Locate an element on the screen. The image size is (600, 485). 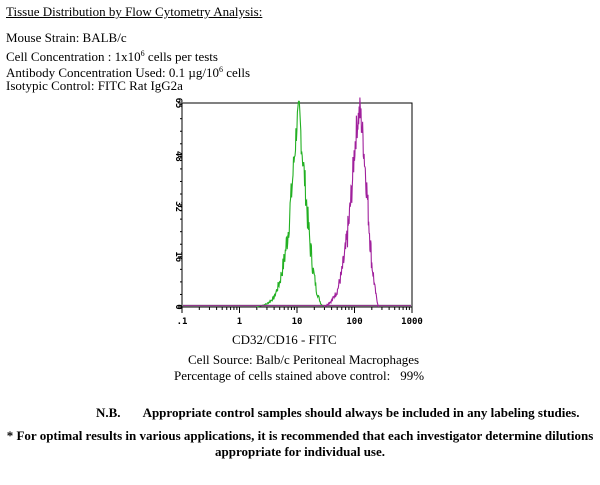
isotypic-control: Isotypic Control: FITC Rat IgG2a is located at coordinates (94, 85).